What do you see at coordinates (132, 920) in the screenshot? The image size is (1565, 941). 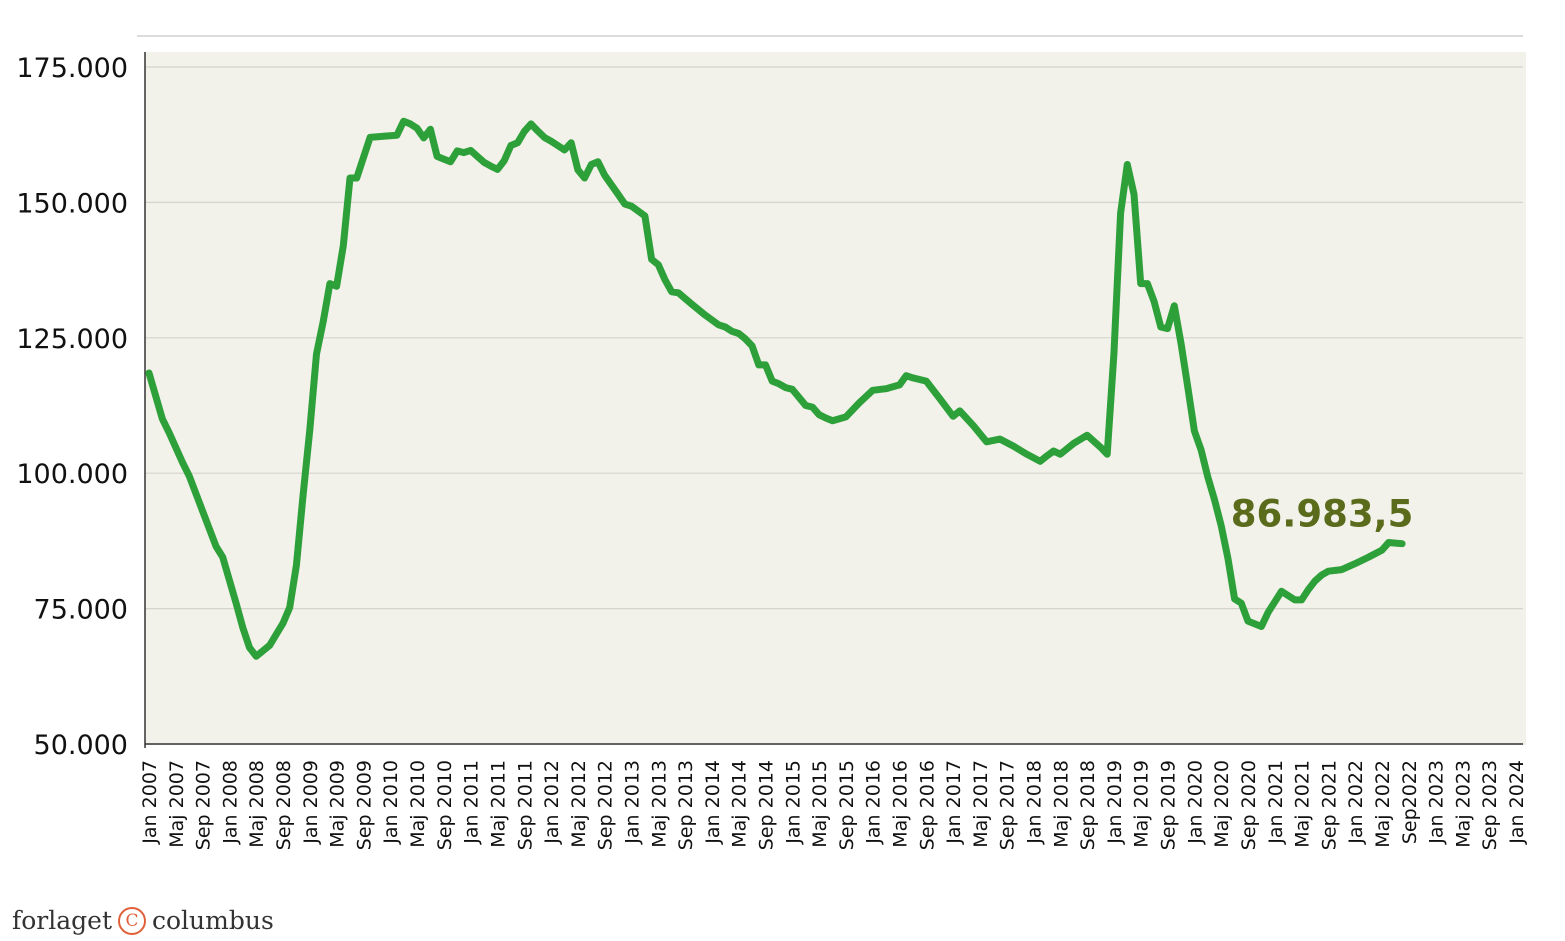 I see `copyright-c-icon: C` at bounding box center [132, 920].